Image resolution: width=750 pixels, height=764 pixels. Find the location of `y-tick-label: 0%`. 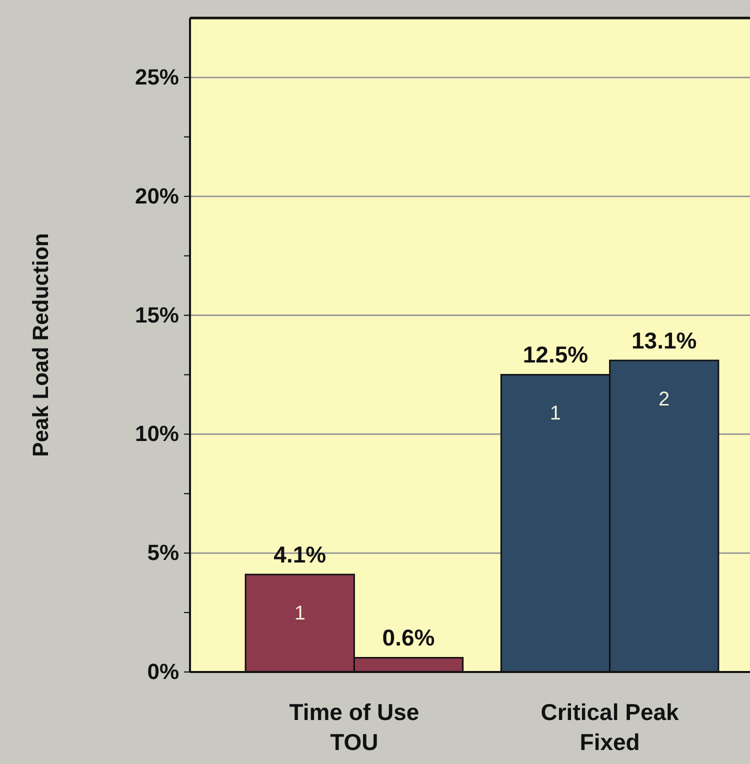

y-tick-label: 0% is located at coordinates (163, 671).